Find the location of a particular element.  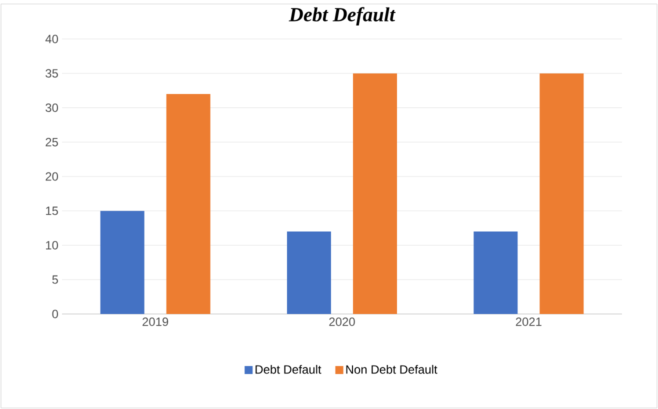

y-tick-label: 25 is located at coordinates (52, 142).